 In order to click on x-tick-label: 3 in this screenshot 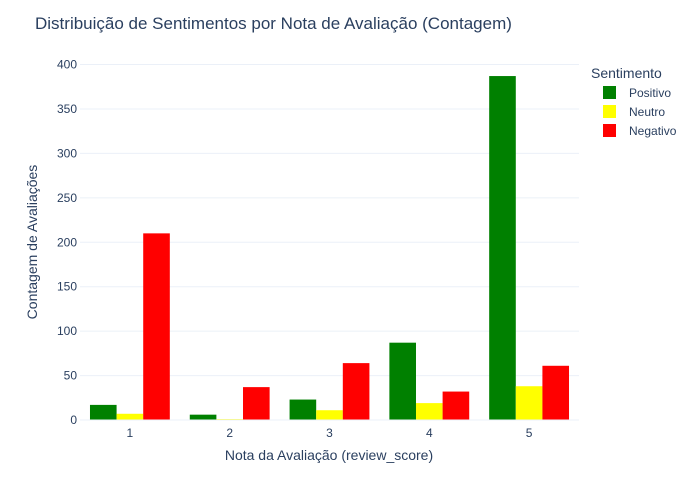, I will do `click(329, 433)`.